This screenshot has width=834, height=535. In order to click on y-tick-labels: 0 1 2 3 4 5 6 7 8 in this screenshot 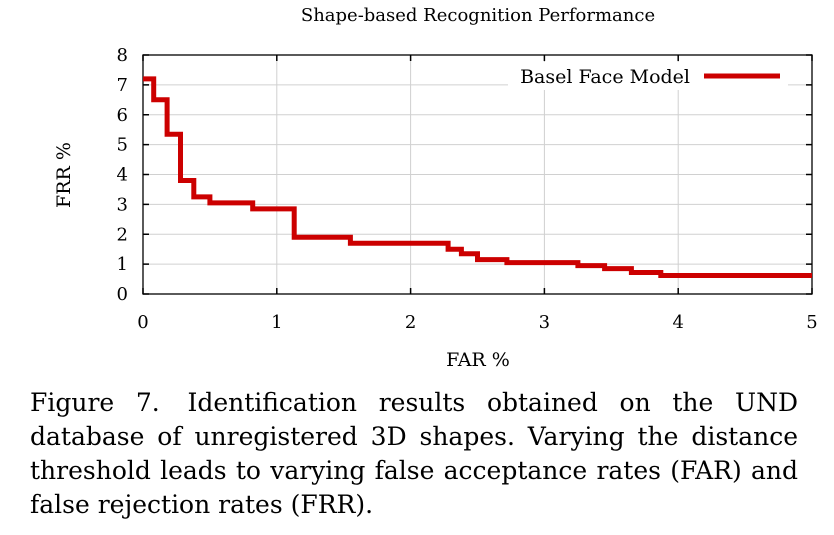, I will do `click(122, 175)`.